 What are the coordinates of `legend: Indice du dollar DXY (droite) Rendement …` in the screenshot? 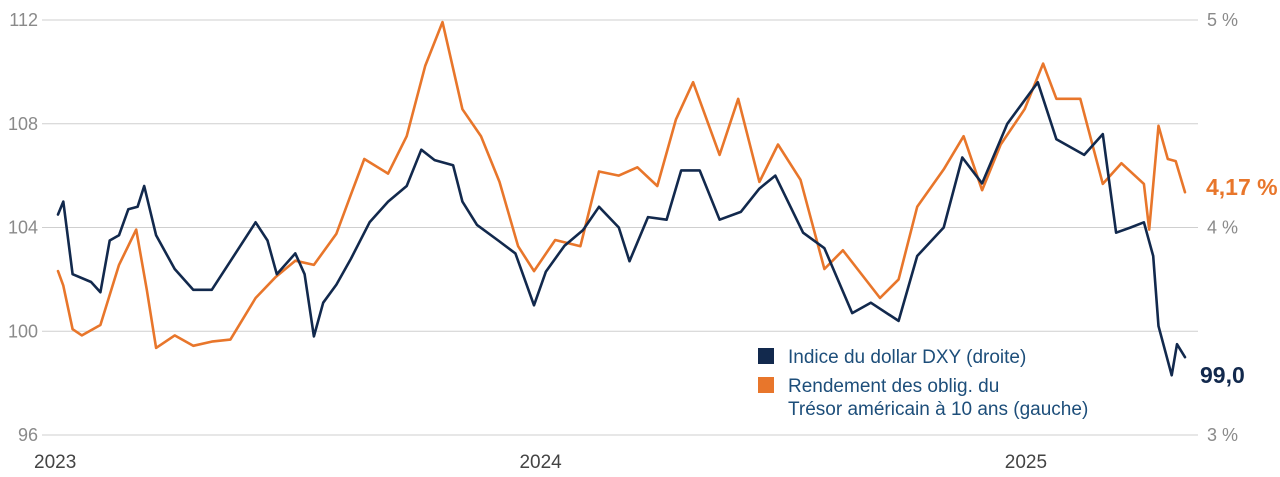 It's located at (923, 383).